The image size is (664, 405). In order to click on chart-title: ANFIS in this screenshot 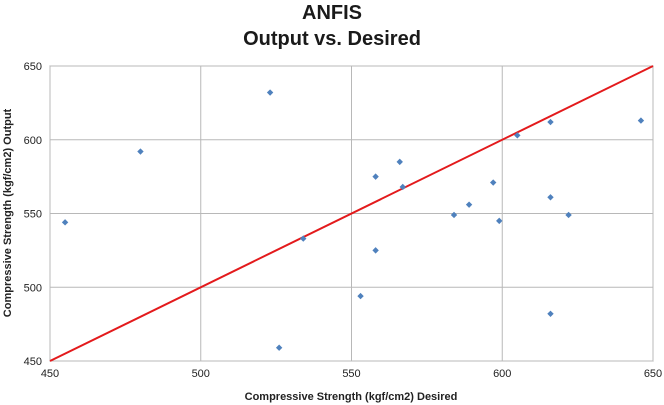, I will do `click(332, 13)`.